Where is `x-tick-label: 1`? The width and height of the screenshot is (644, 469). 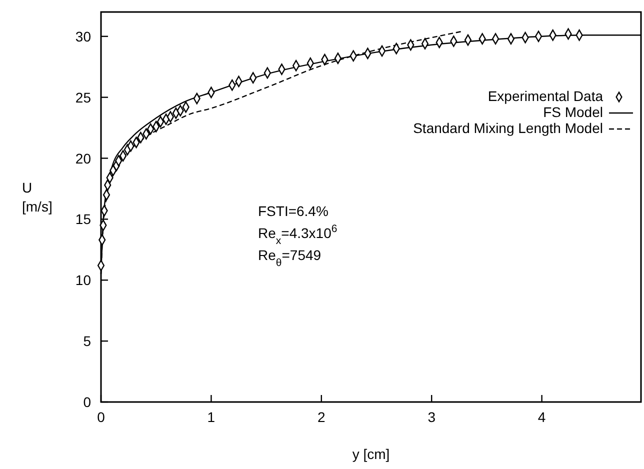 x-tick-label: 1 is located at coordinates (211, 417).